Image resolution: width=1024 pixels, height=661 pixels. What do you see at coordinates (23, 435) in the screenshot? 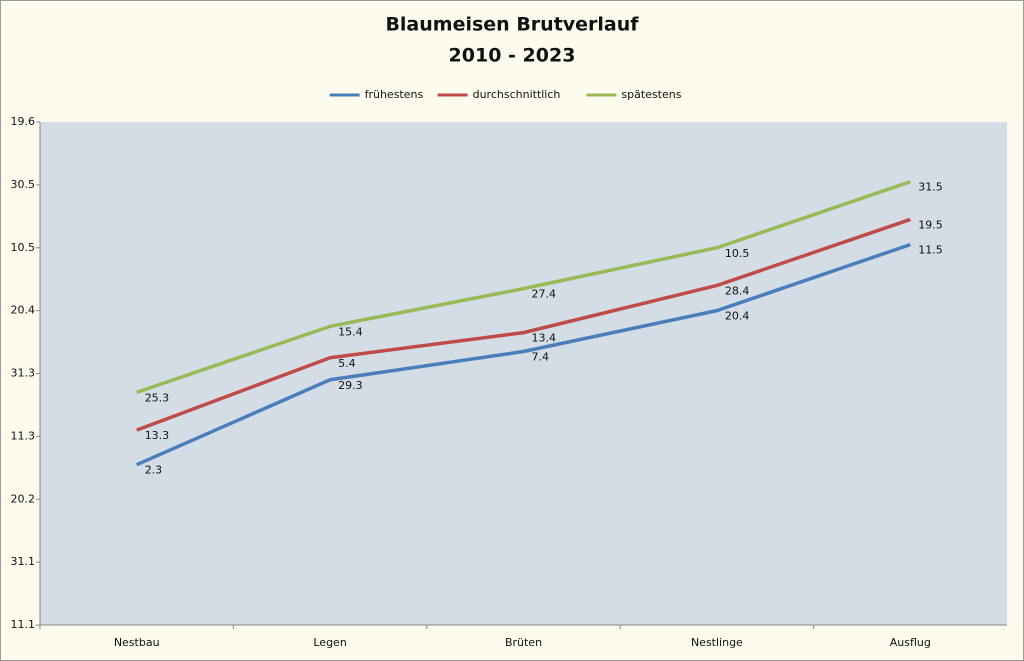
I see `y-tick-label: 11.3` at bounding box center [23, 435].